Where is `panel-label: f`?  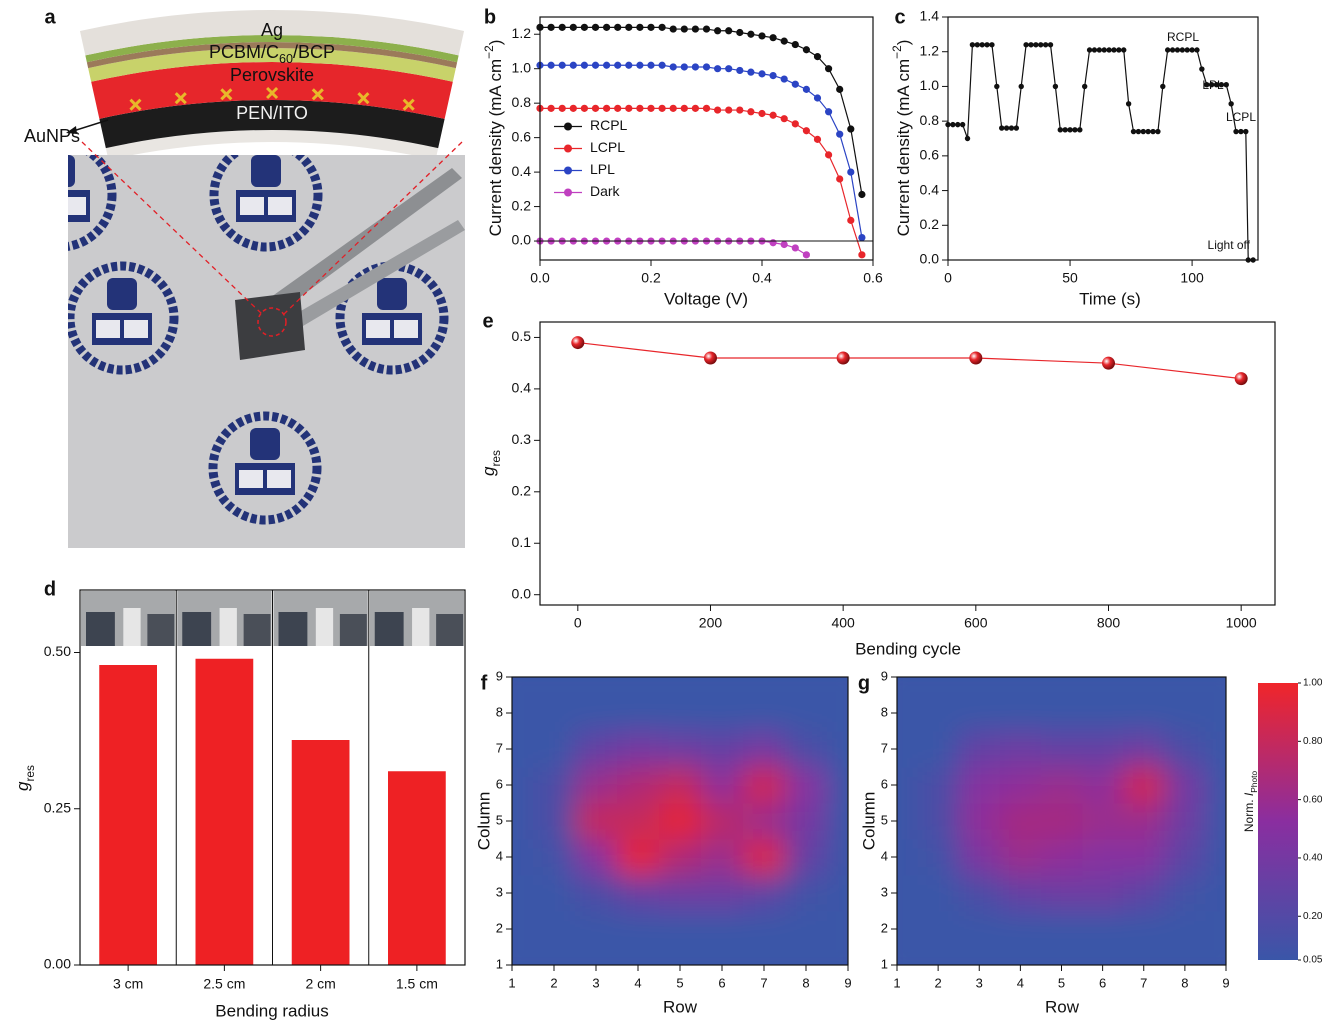
panel-label: f is located at coordinates (484, 683).